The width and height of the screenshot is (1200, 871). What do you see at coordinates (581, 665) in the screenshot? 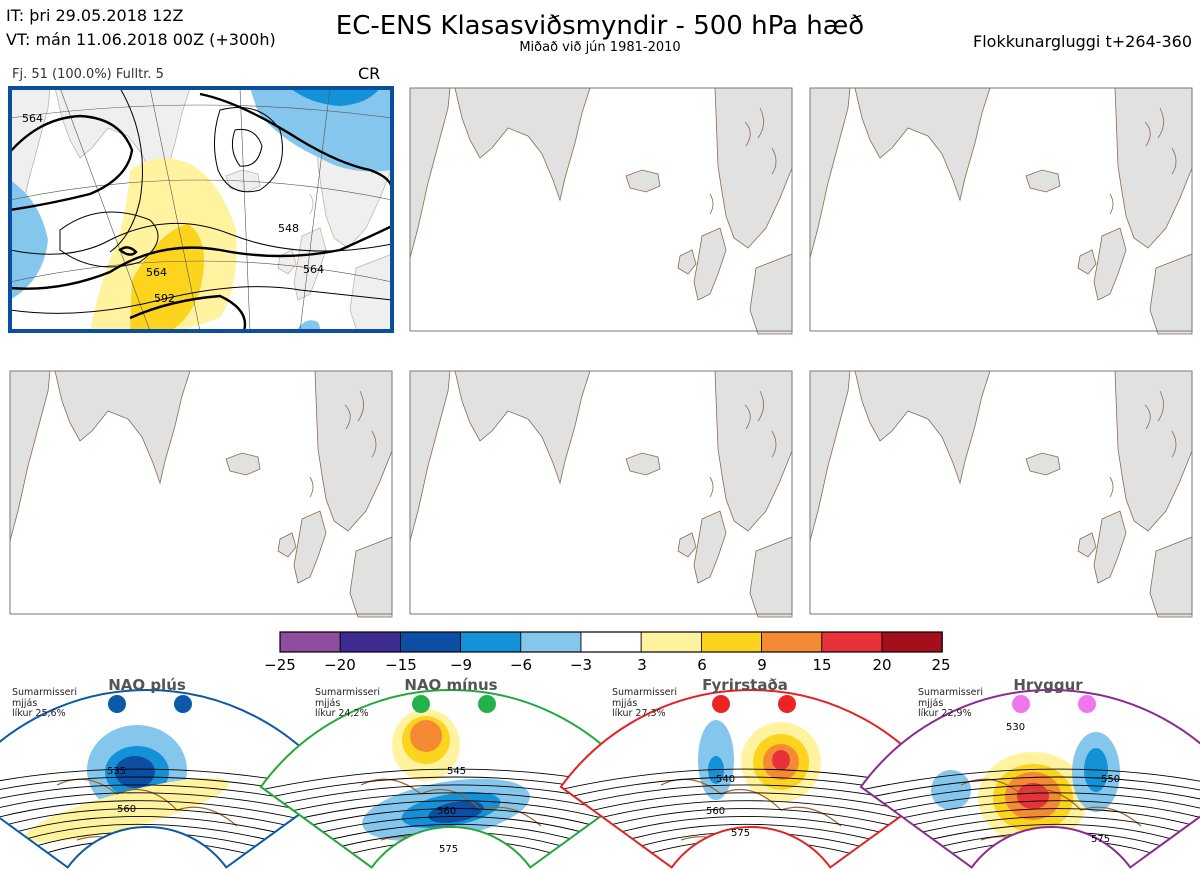
I see `colorbar-tick: −3` at bounding box center [581, 665].